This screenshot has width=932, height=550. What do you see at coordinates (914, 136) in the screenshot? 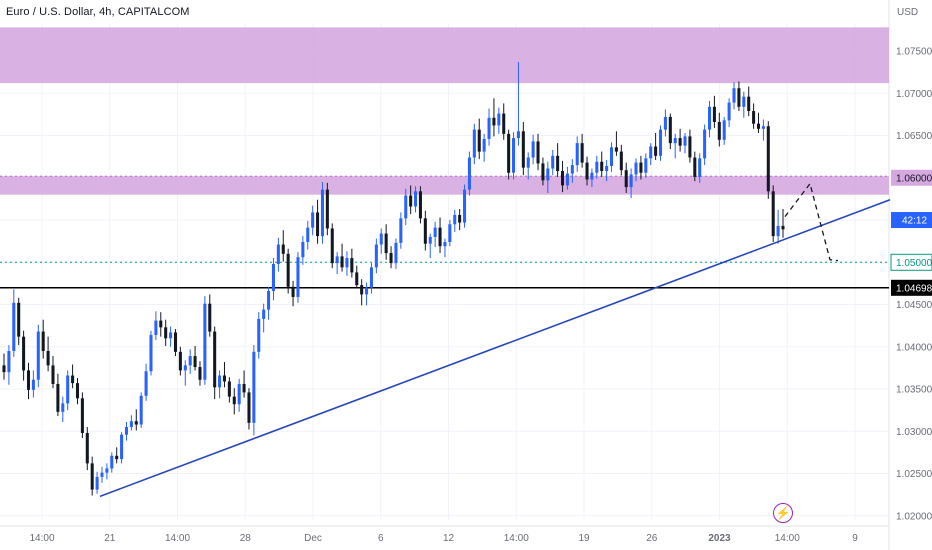
I see `y-tick-label: 1.06500` at bounding box center [914, 136].